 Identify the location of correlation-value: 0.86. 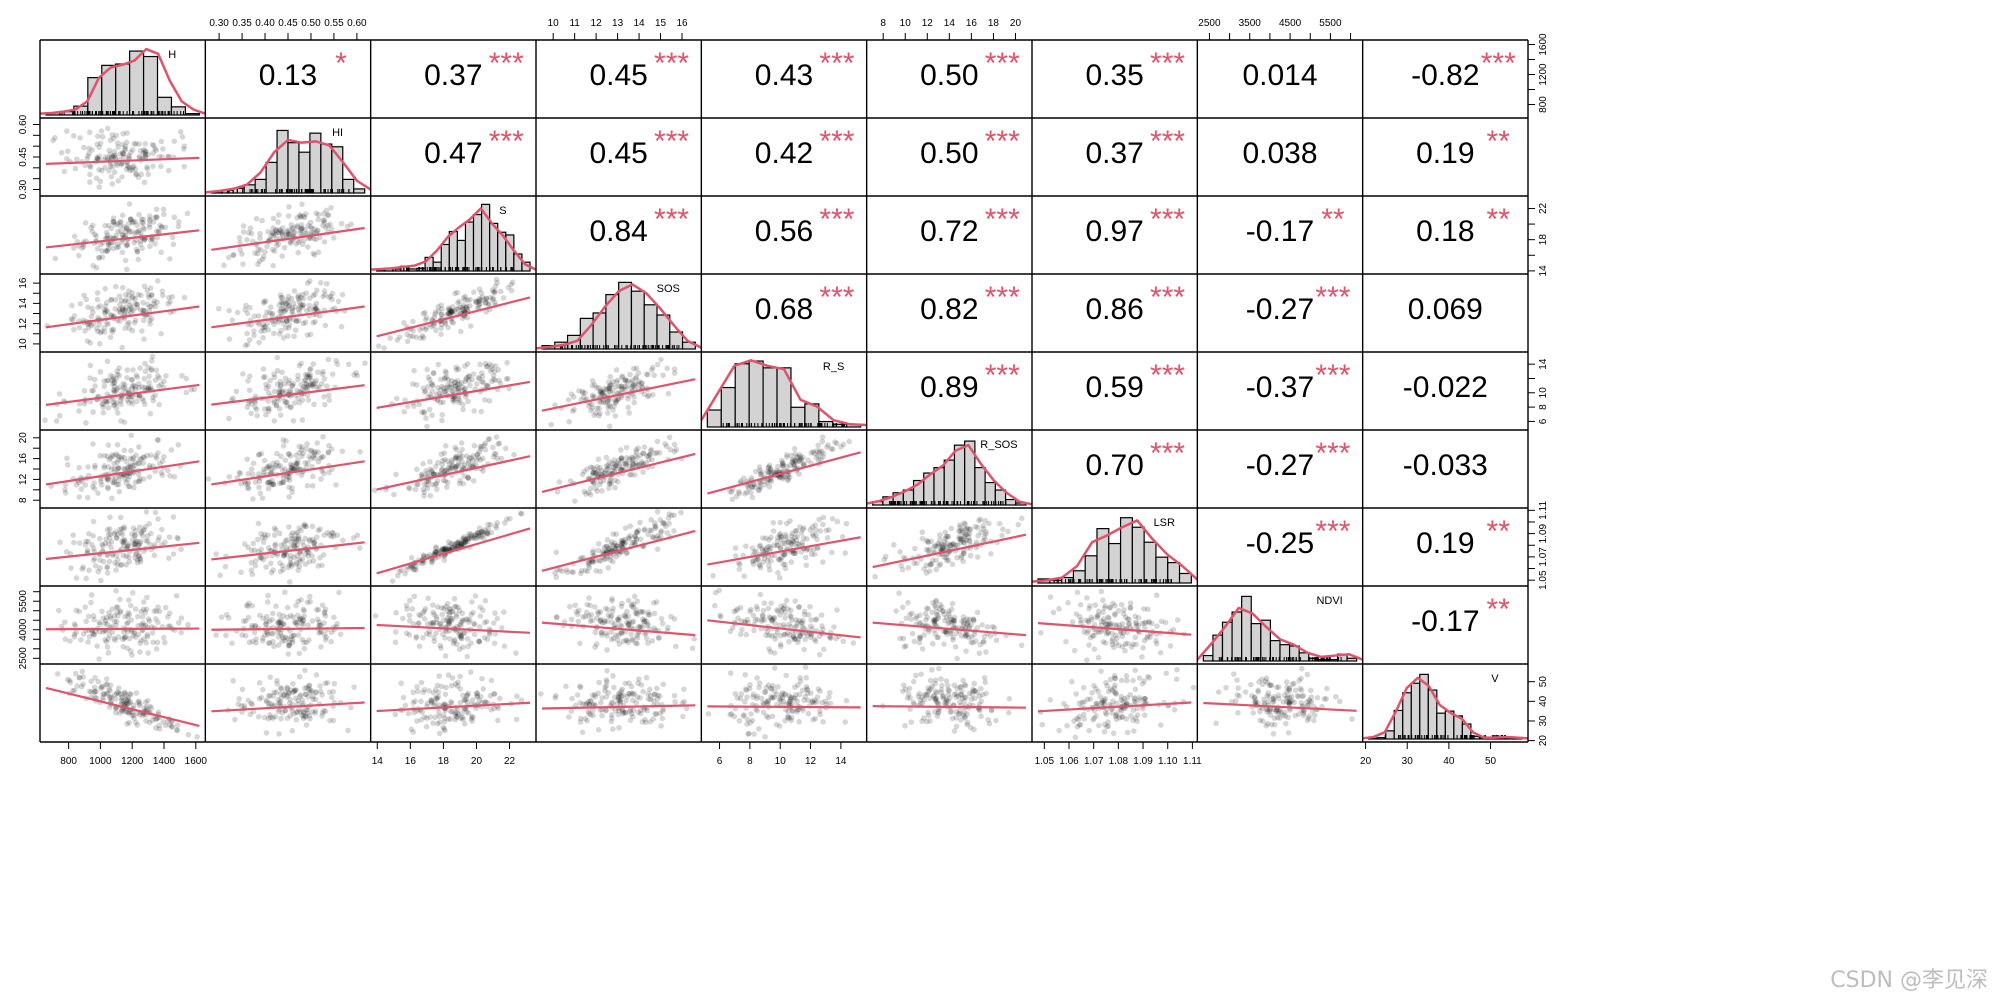
(1114, 309).